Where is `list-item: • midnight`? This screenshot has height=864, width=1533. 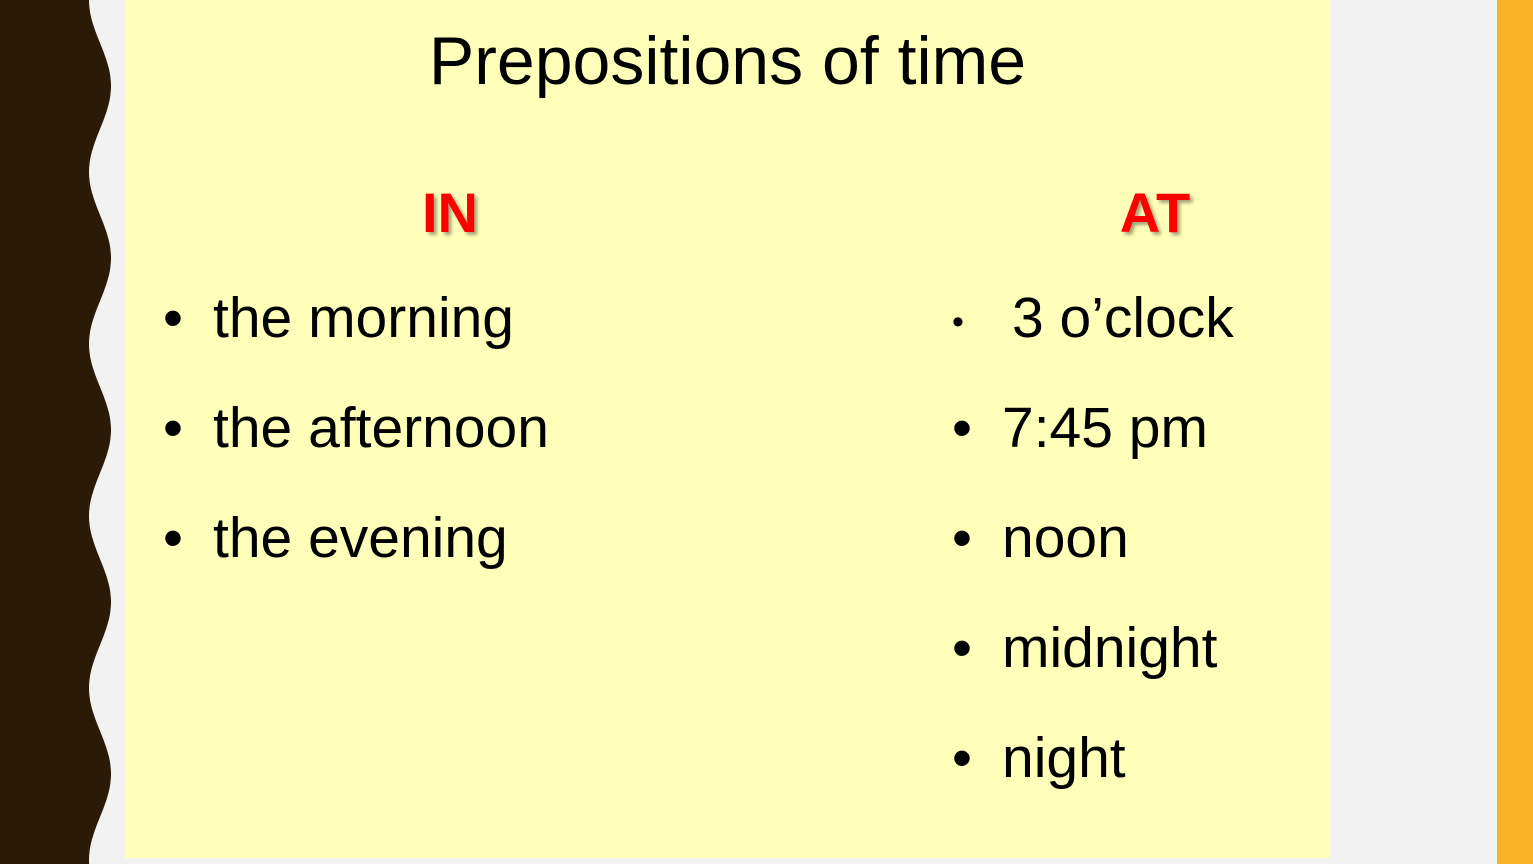 list-item: • midnight is located at coordinates (1093, 665).